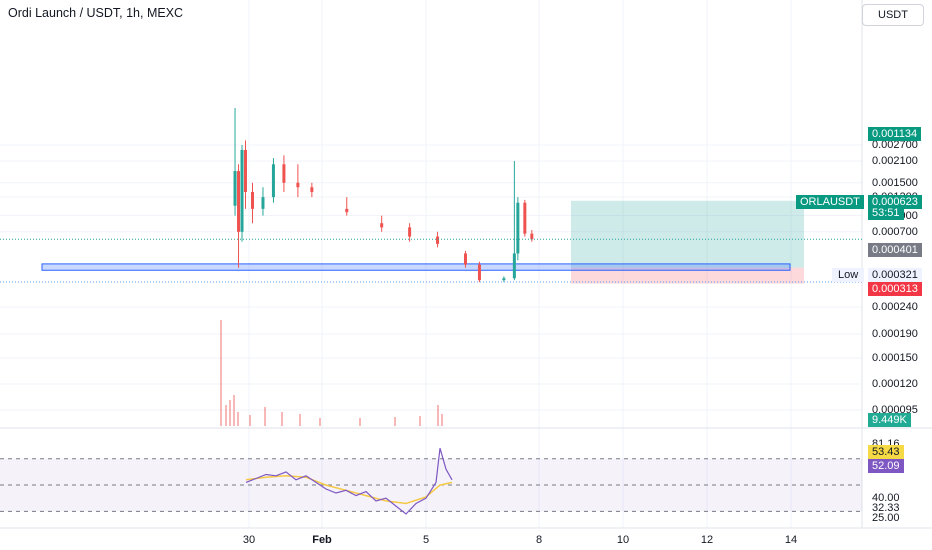  Describe the element at coordinates (426, 540) in the screenshot. I see `time-tick-label: 5` at that location.